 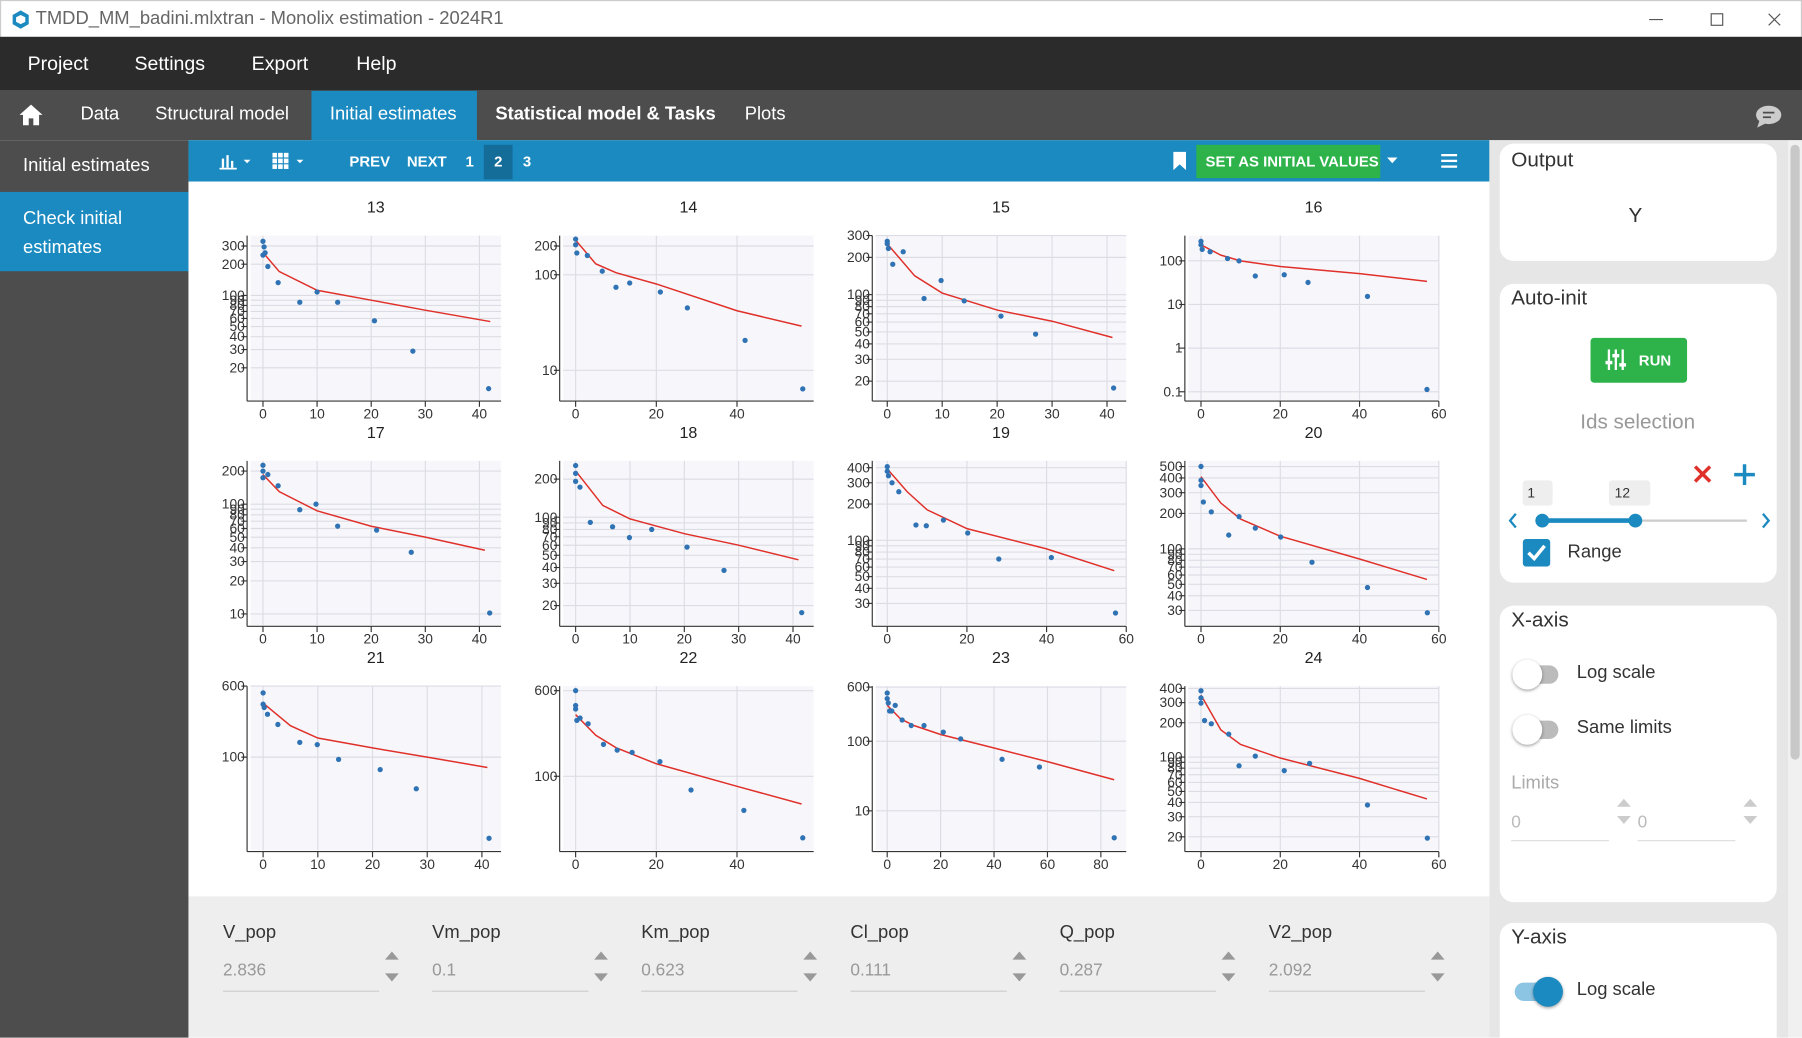 I want to click on page-button: 2, so click(x=498, y=161).